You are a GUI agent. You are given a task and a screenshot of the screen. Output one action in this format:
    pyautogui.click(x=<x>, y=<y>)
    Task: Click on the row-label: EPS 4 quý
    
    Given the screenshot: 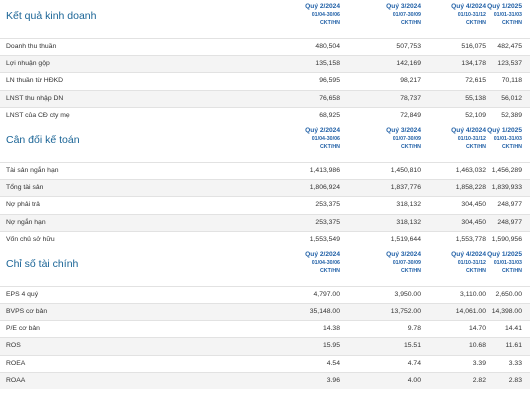 What is the action you would take?
    pyautogui.click(x=22, y=294)
    